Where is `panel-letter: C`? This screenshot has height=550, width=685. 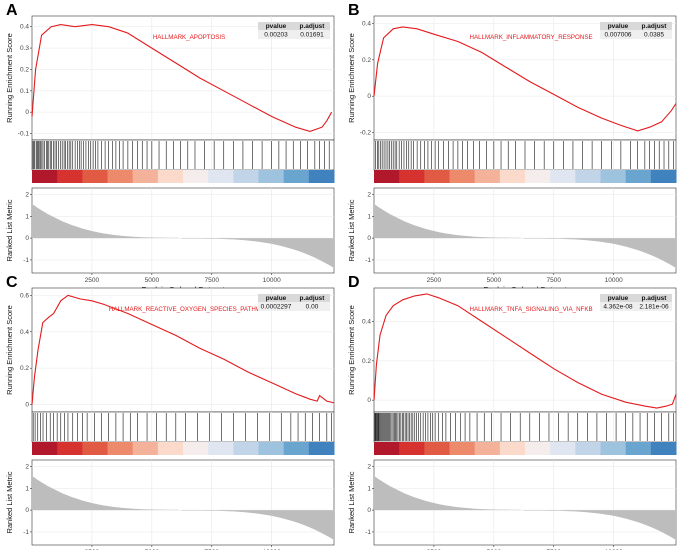 panel-letter: C is located at coordinates (12, 282).